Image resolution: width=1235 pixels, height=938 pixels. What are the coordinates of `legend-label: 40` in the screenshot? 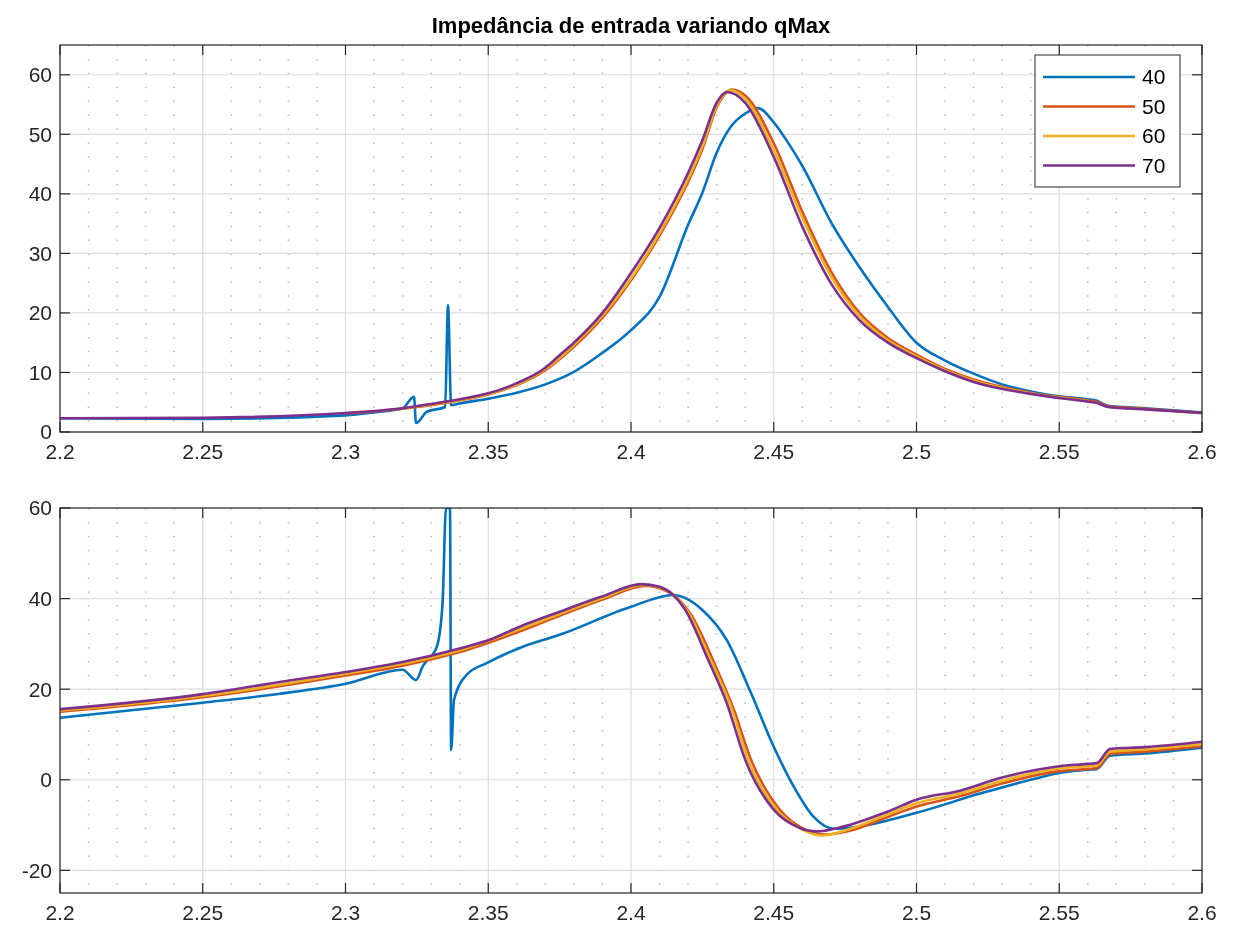 It's located at (1154, 77).